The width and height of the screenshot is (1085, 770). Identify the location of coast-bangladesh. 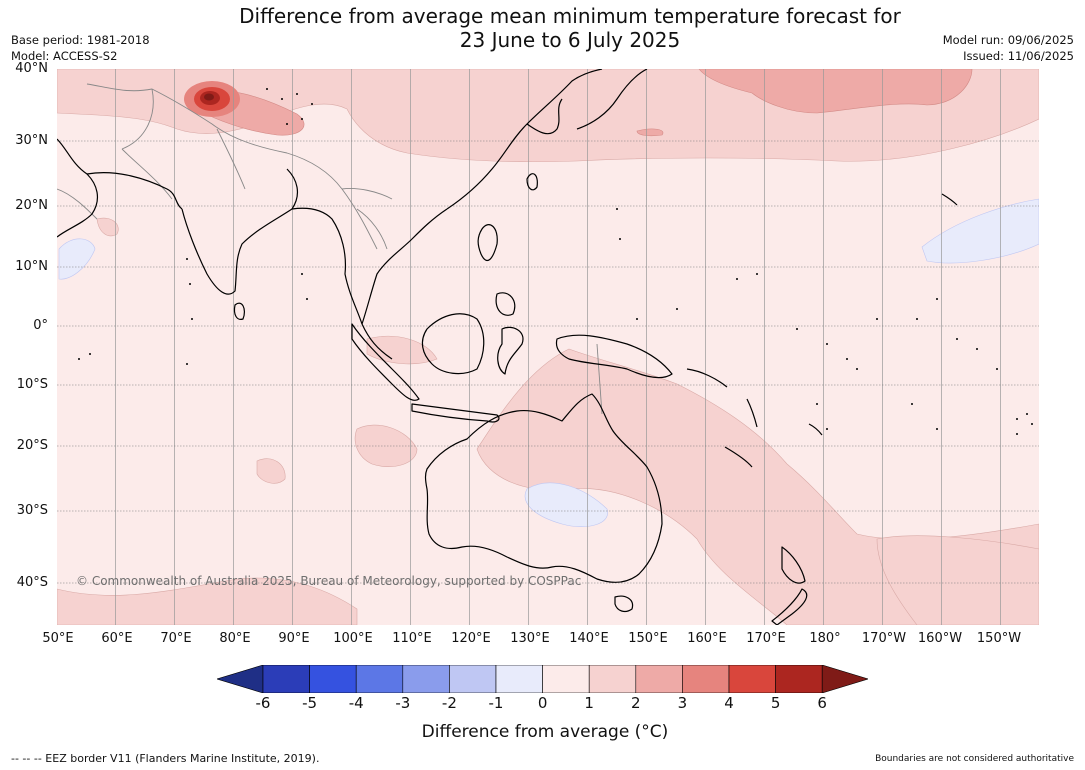
(327, 266).